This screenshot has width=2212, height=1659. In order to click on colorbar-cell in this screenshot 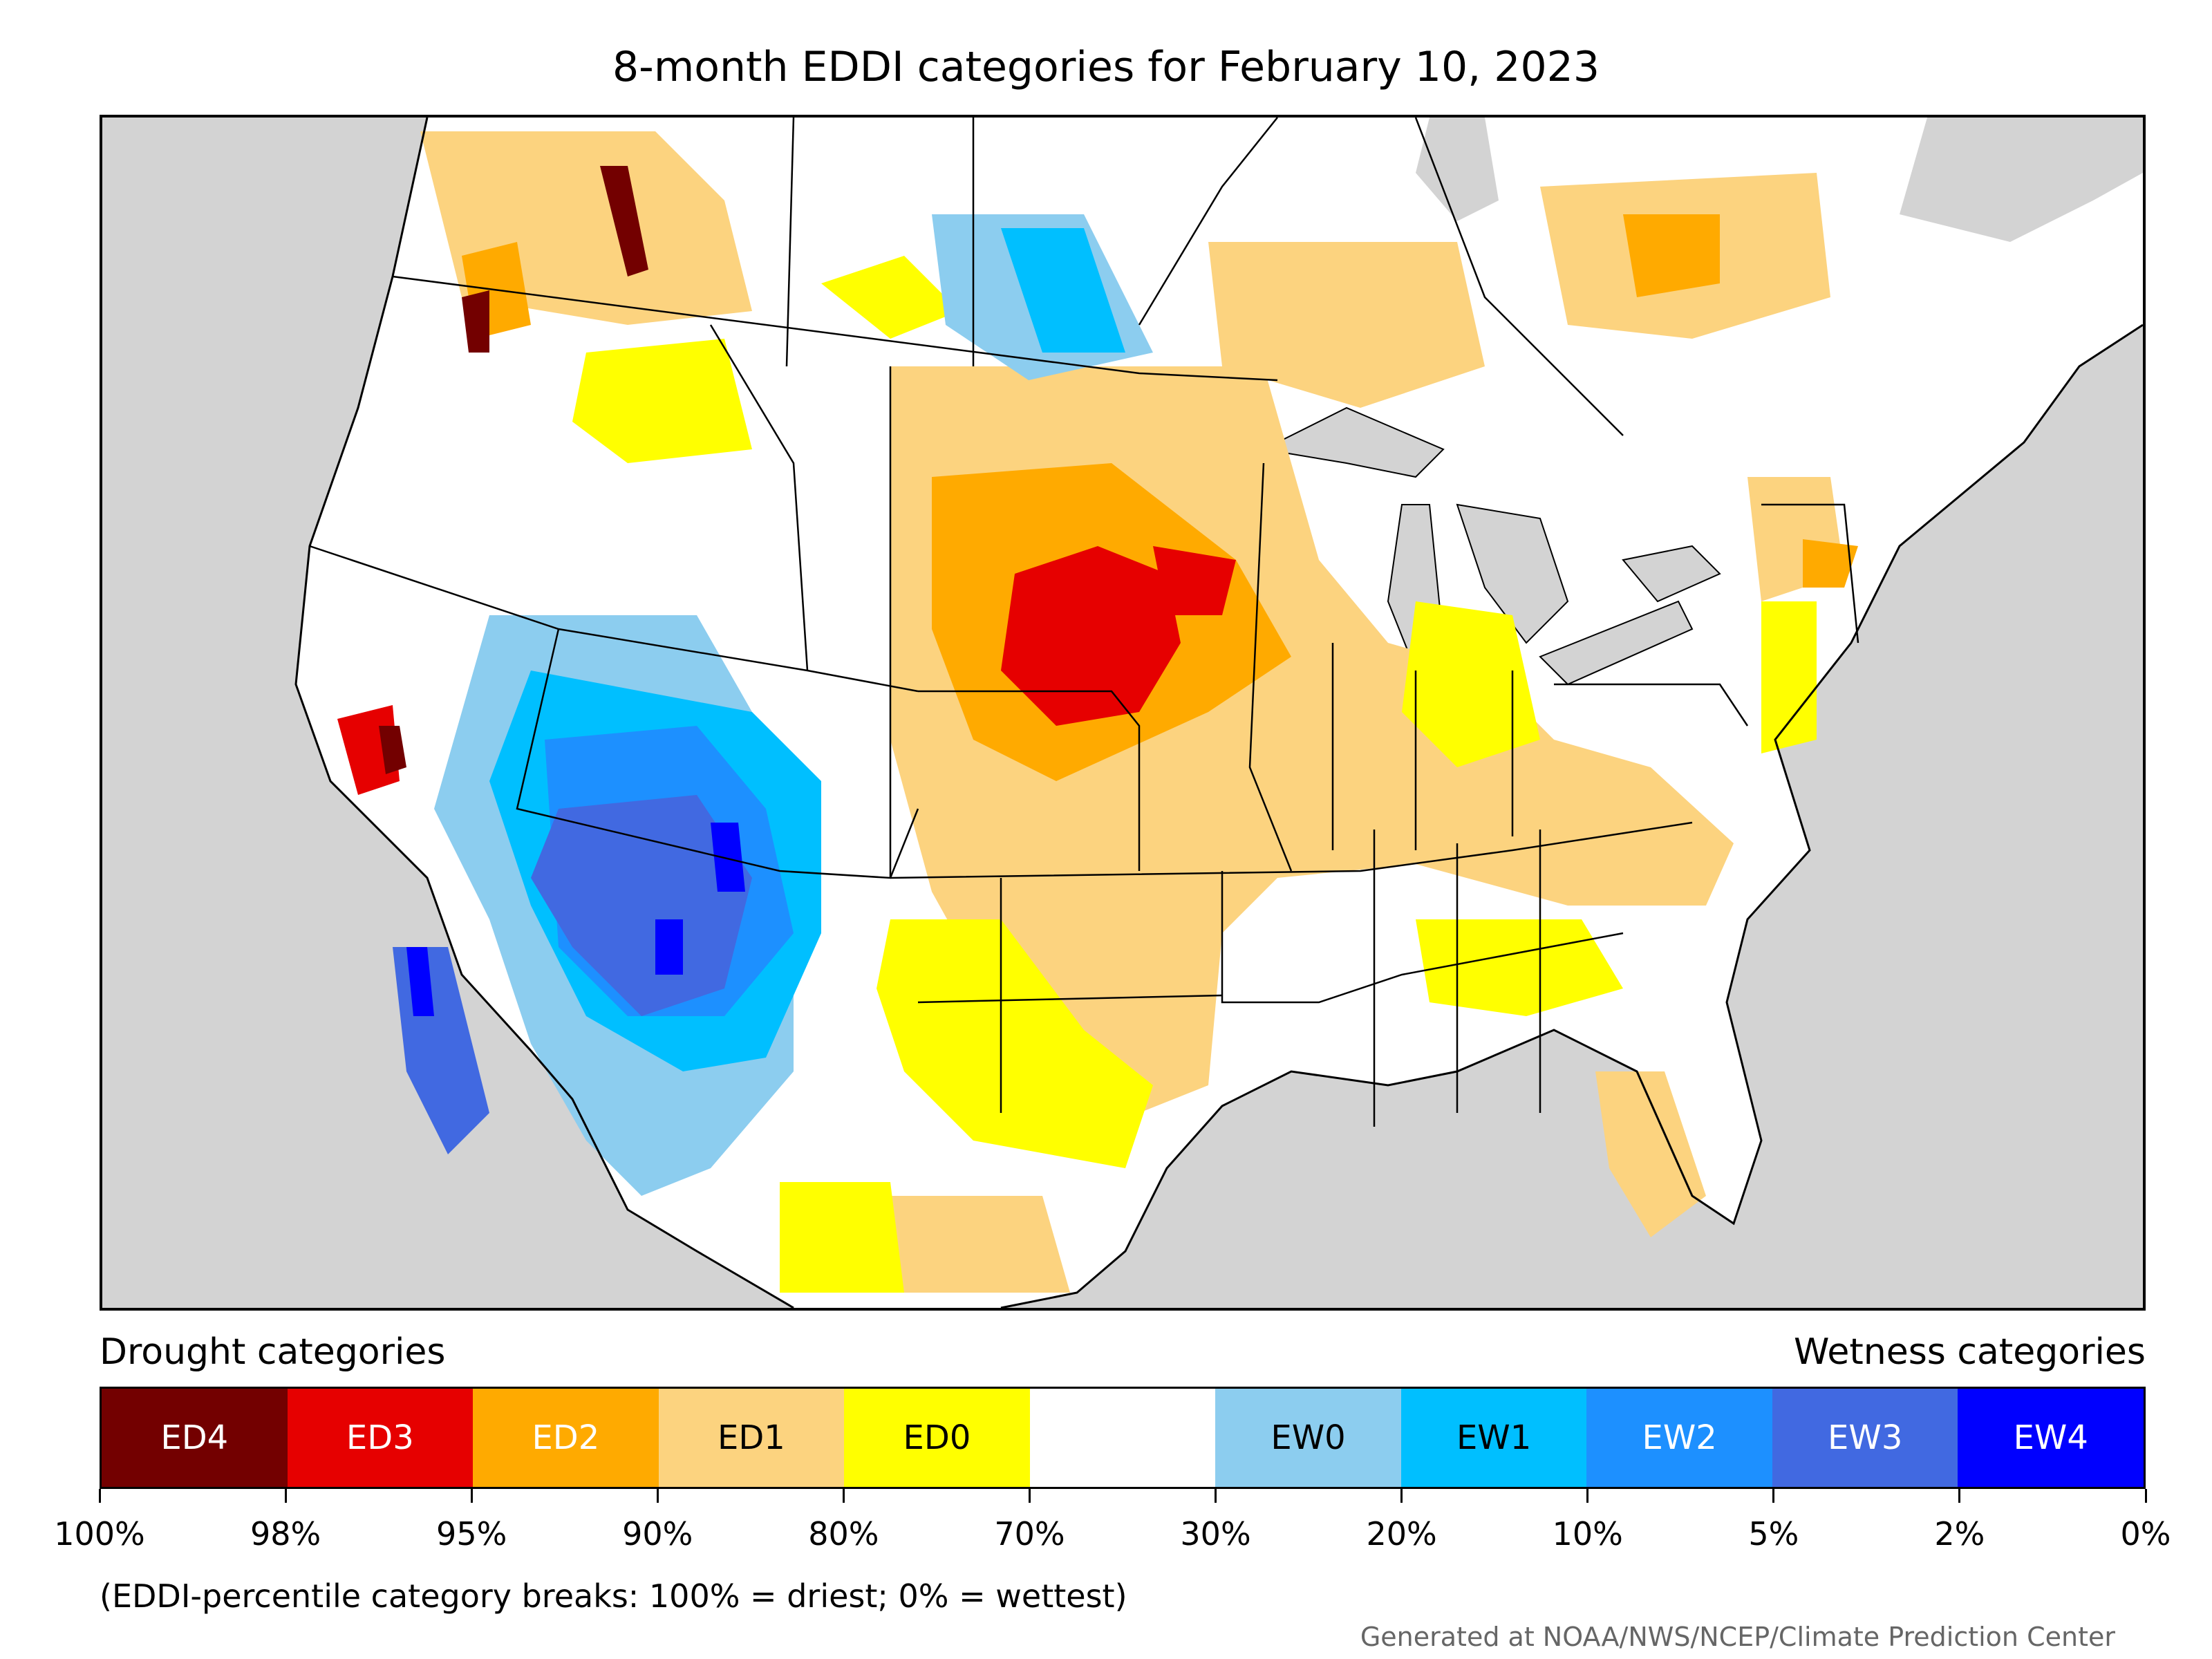, I will do `click(1122, 1438)`.